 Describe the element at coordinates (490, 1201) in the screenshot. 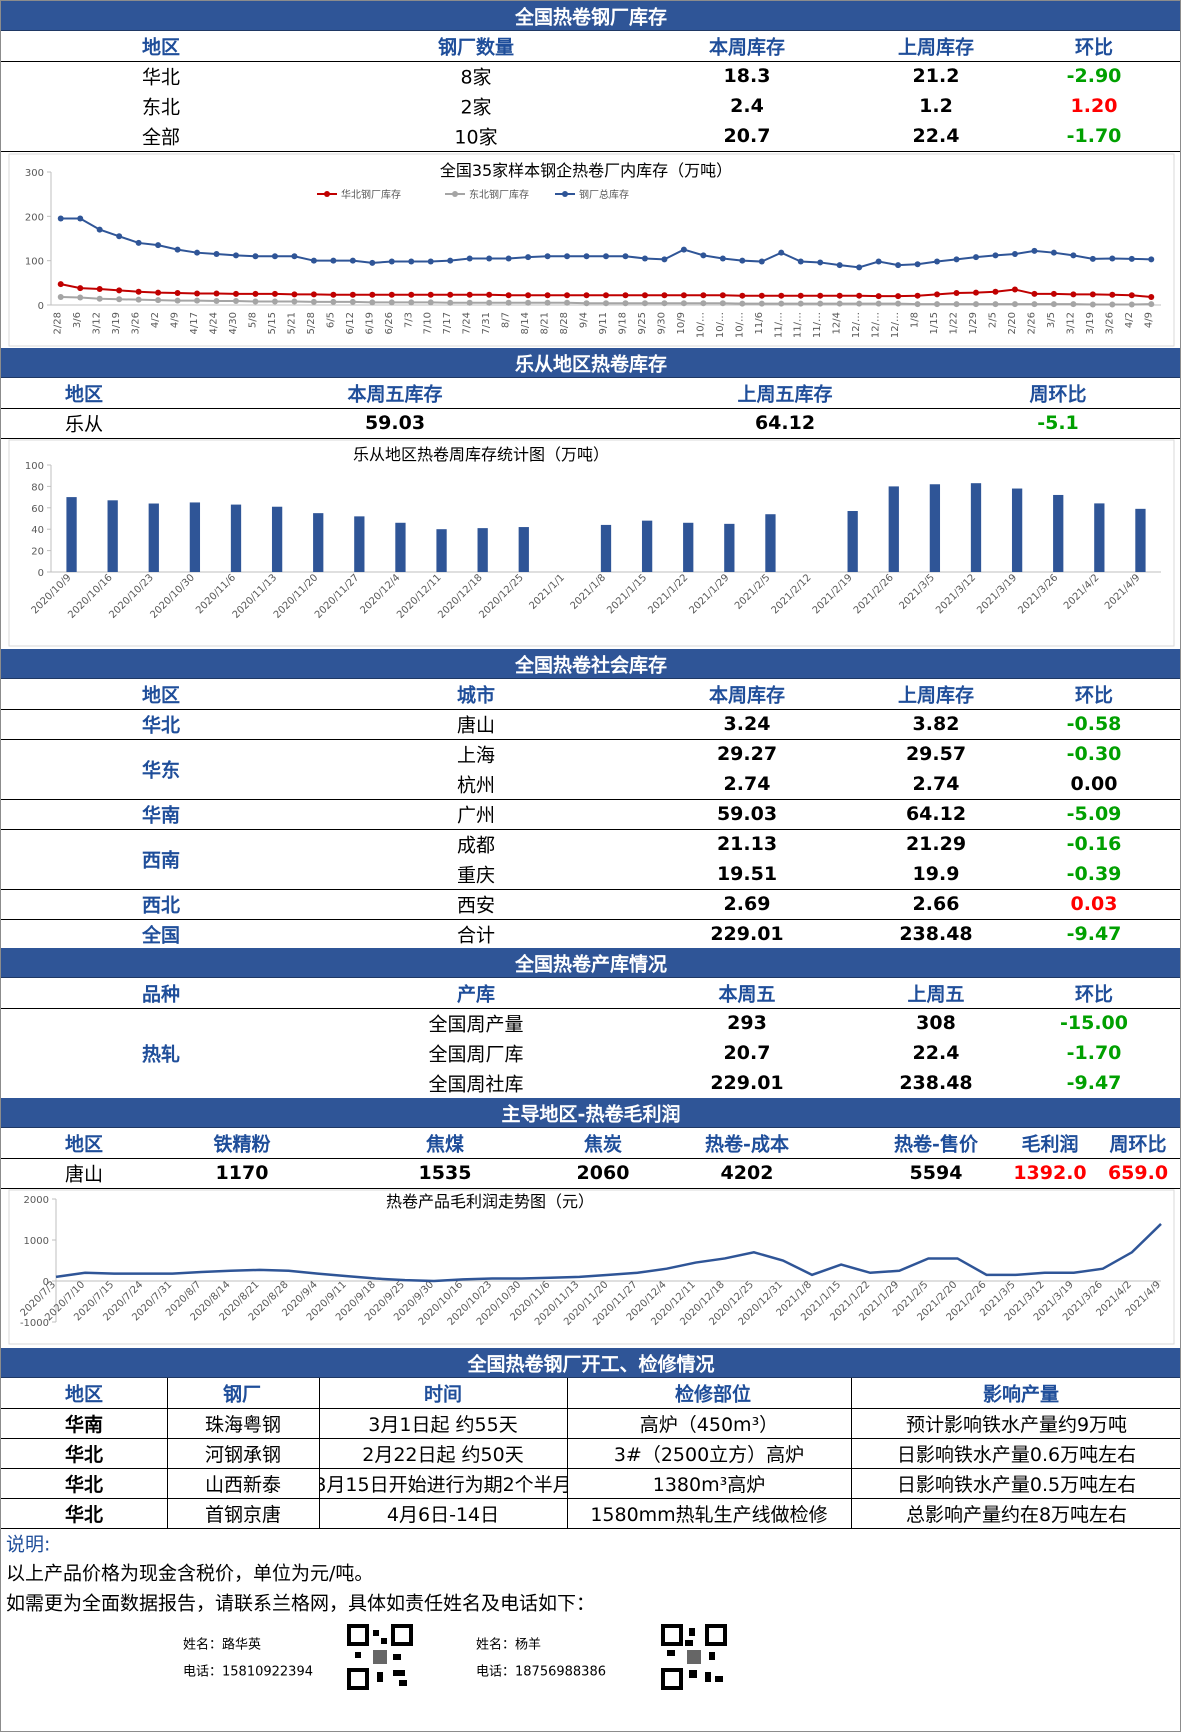

I see `chart-title: 热卷产品毛利润走势图（元）` at that location.